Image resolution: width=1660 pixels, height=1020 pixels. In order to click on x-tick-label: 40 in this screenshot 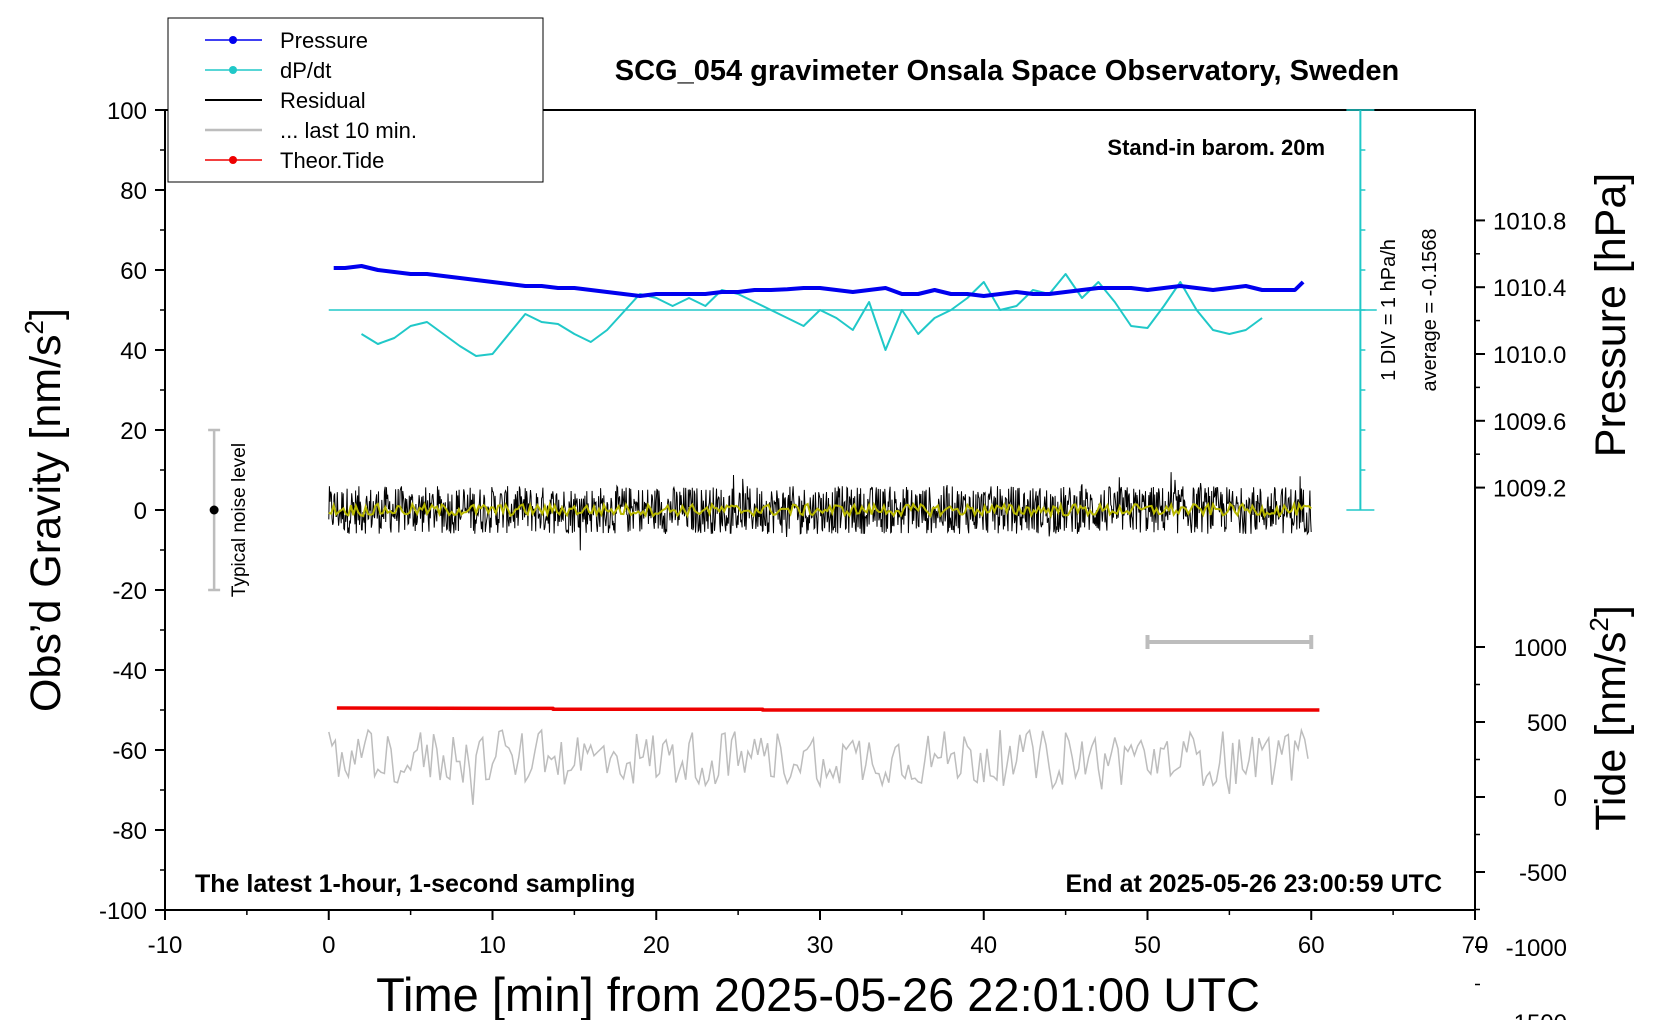, I will do `click(983, 945)`.